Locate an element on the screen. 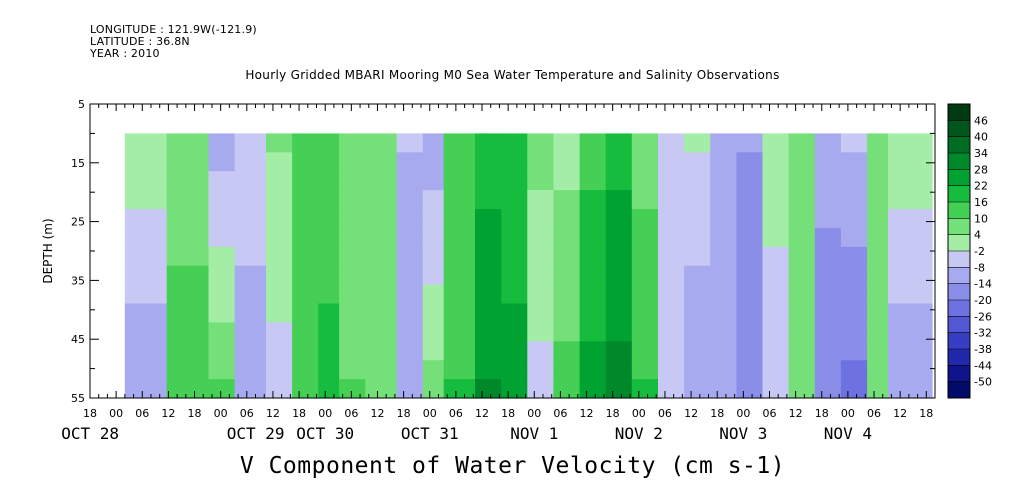  colorbar-label: -14 is located at coordinates (983, 284).